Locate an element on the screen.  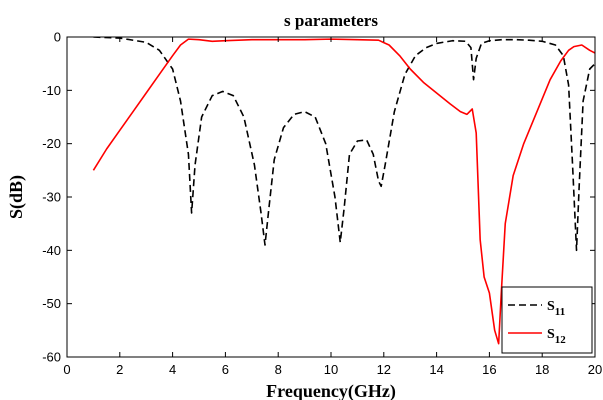
legend-label-s11: S11 is located at coordinates (556, 308).